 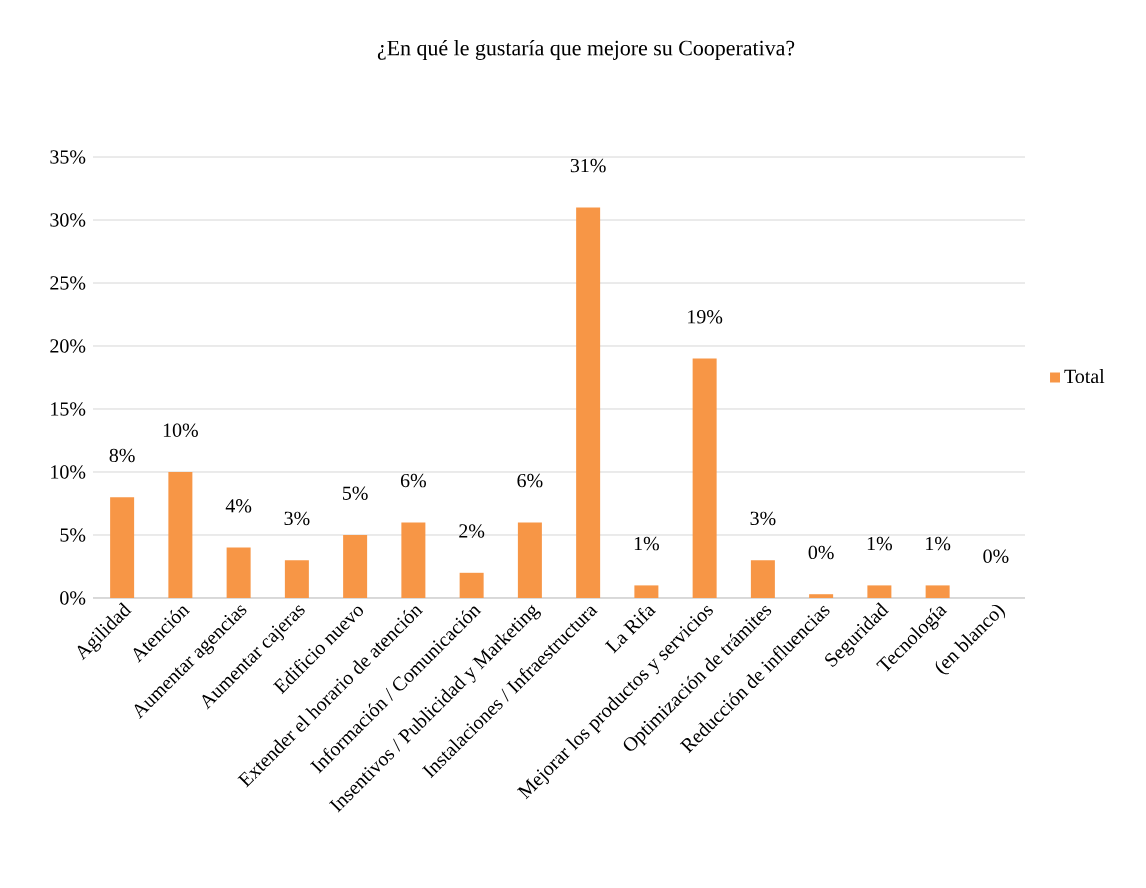 What do you see at coordinates (73, 535) in the screenshot?
I see `y-tick-label: 5%` at bounding box center [73, 535].